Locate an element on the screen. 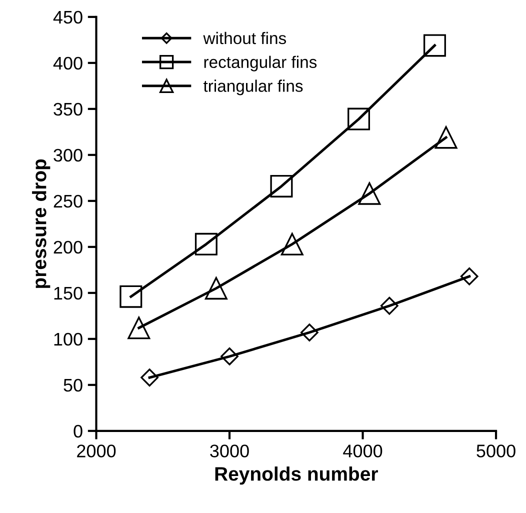 The width and height of the screenshot is (526, 513). y-tick-label: 300 is located at coordinates (68, 155).